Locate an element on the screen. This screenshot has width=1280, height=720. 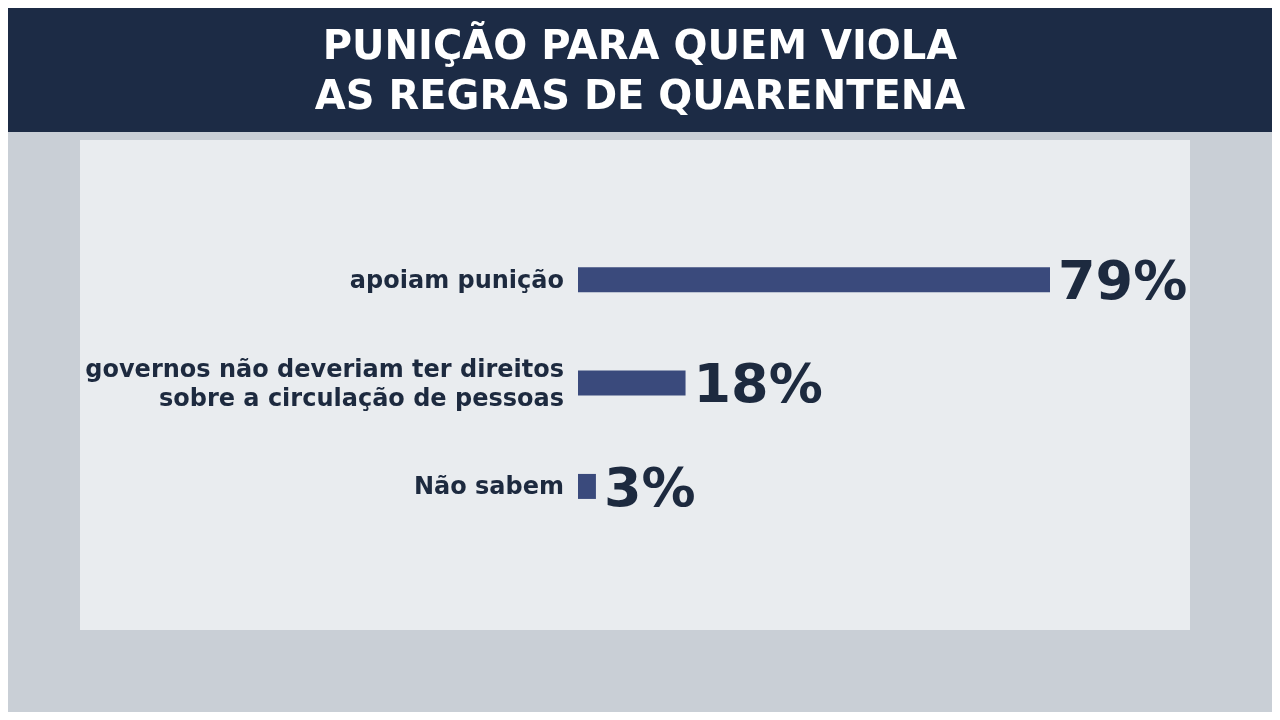
y-tick-label: apoiam punição is located at coordinates (456, 279).